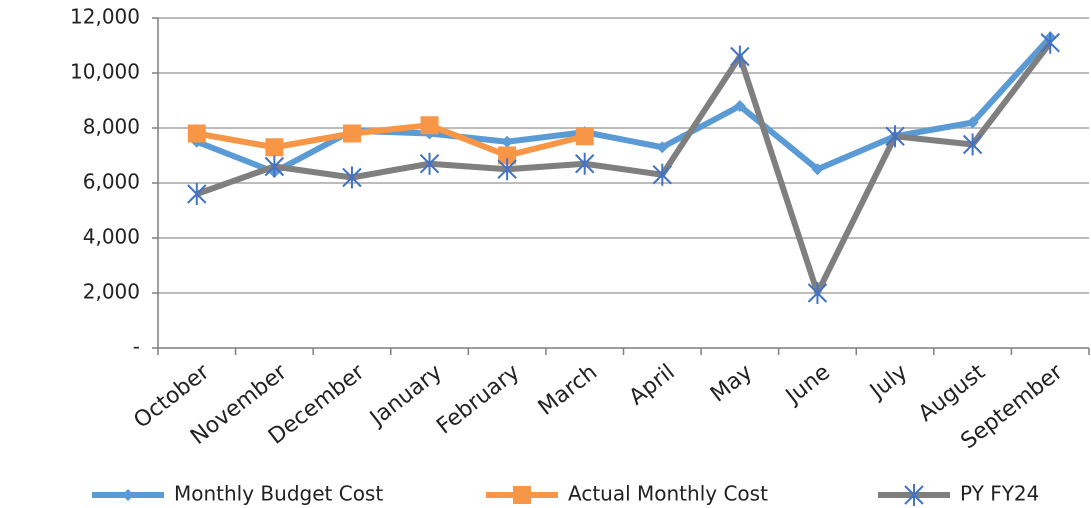  I want to click on y-tick-label: 8,000, so click(111, 127).